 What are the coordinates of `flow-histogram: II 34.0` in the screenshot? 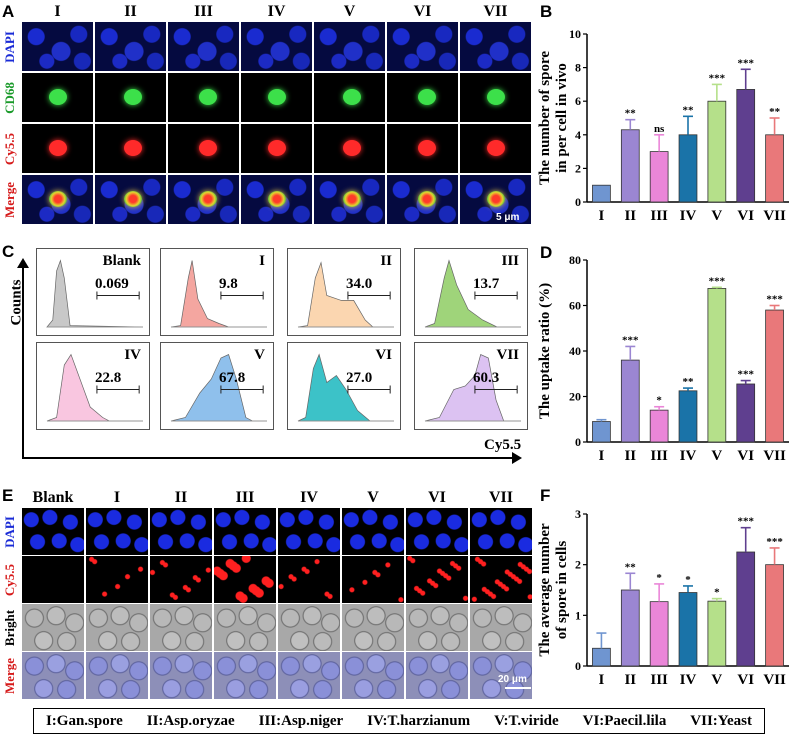 It's located at (344, 292).